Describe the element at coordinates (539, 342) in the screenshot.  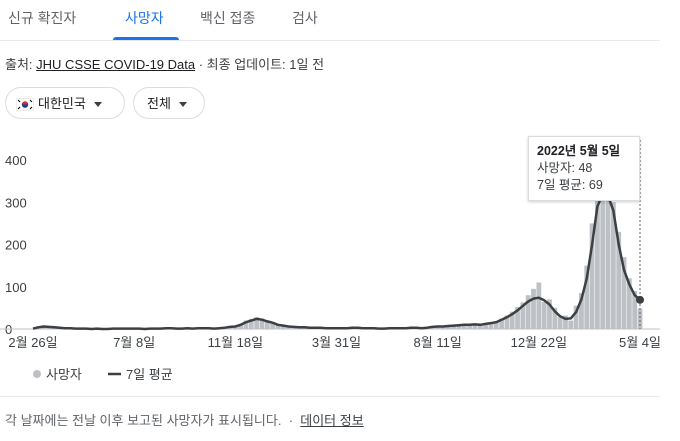
I see `x-tick-label: 12월 22일` at that location.